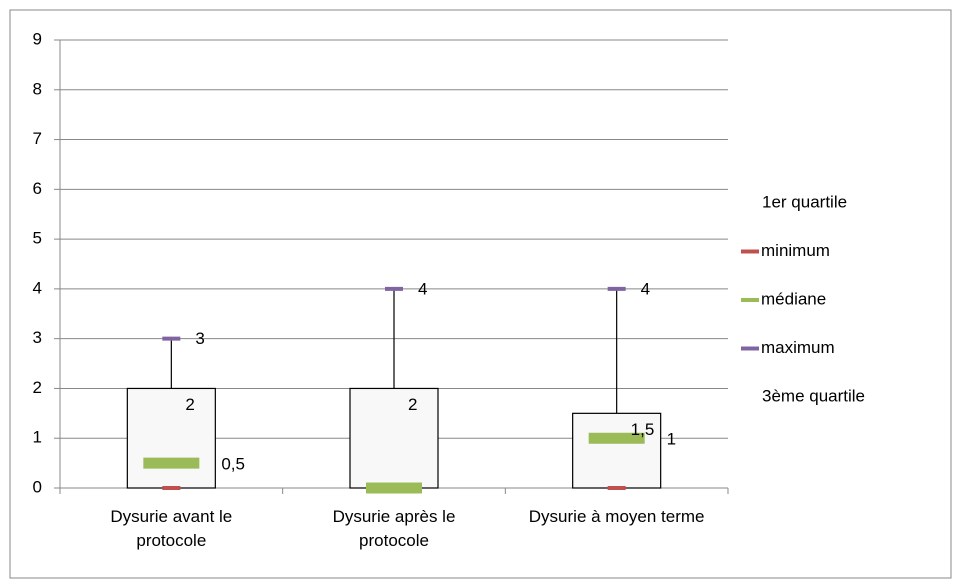  I want to click on x-tick-label: Dysurie après le protocole, so click(394, 528).